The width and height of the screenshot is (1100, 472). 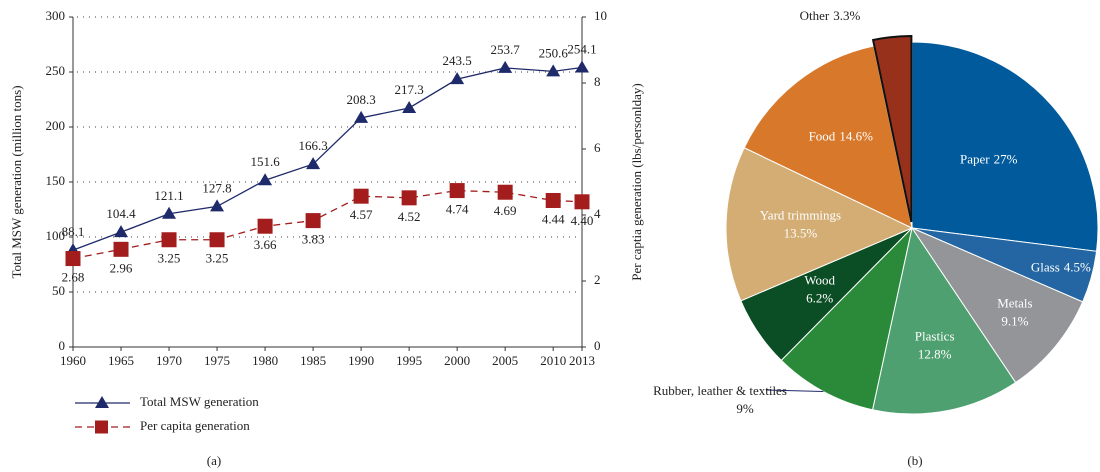 I want to click on slice-value: 4.5%, so click(x=1077, y=267).